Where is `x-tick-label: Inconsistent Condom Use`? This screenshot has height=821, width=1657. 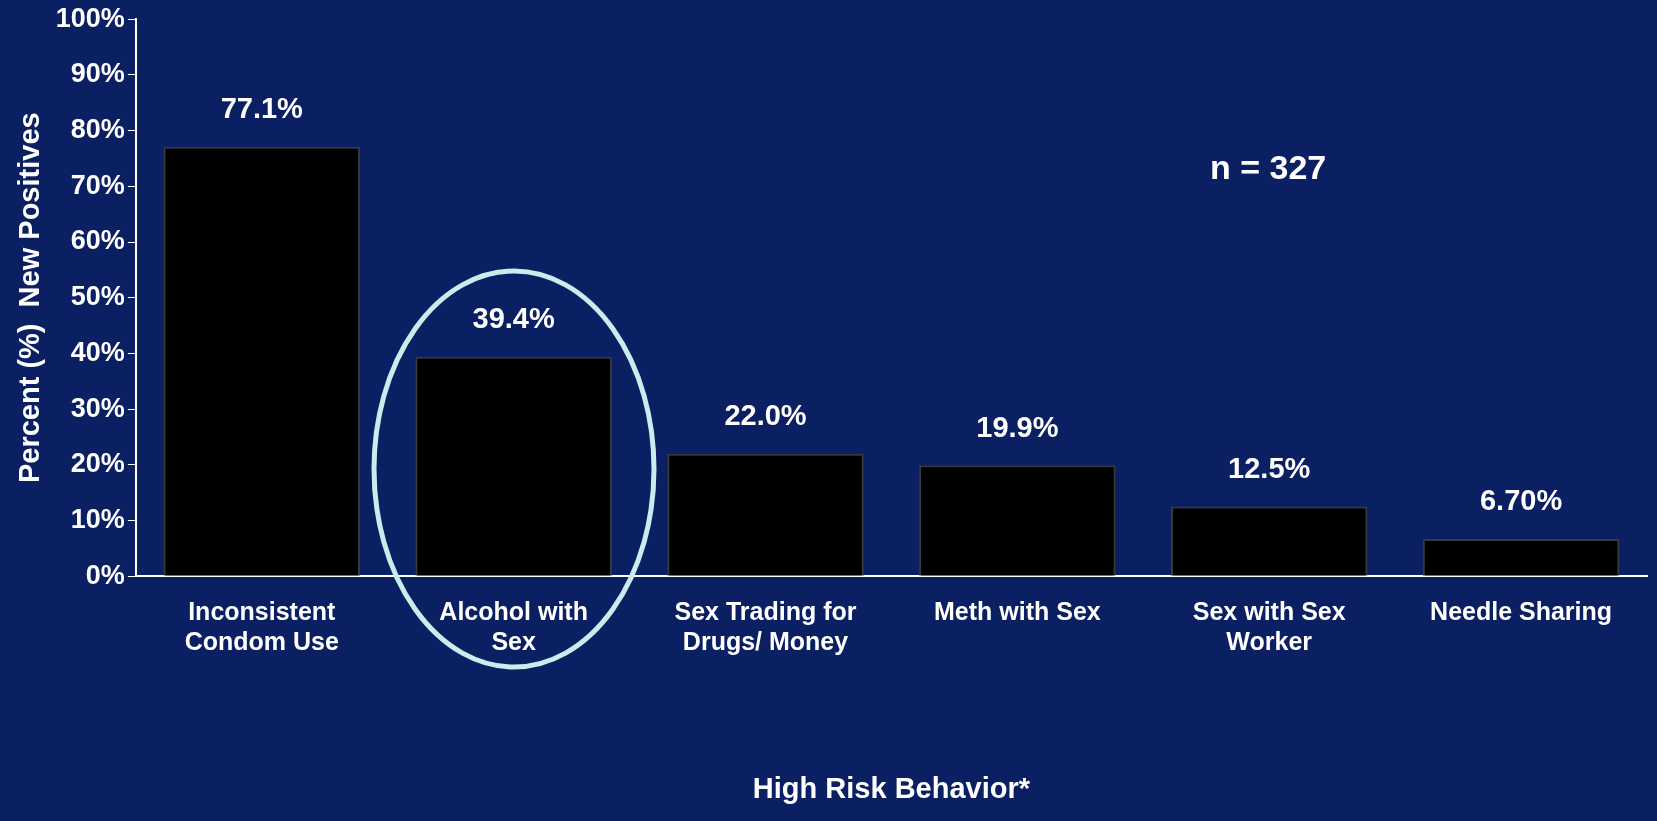
x-tick-label: Inconsistent Condom Use is located at coordinates (261, 626).